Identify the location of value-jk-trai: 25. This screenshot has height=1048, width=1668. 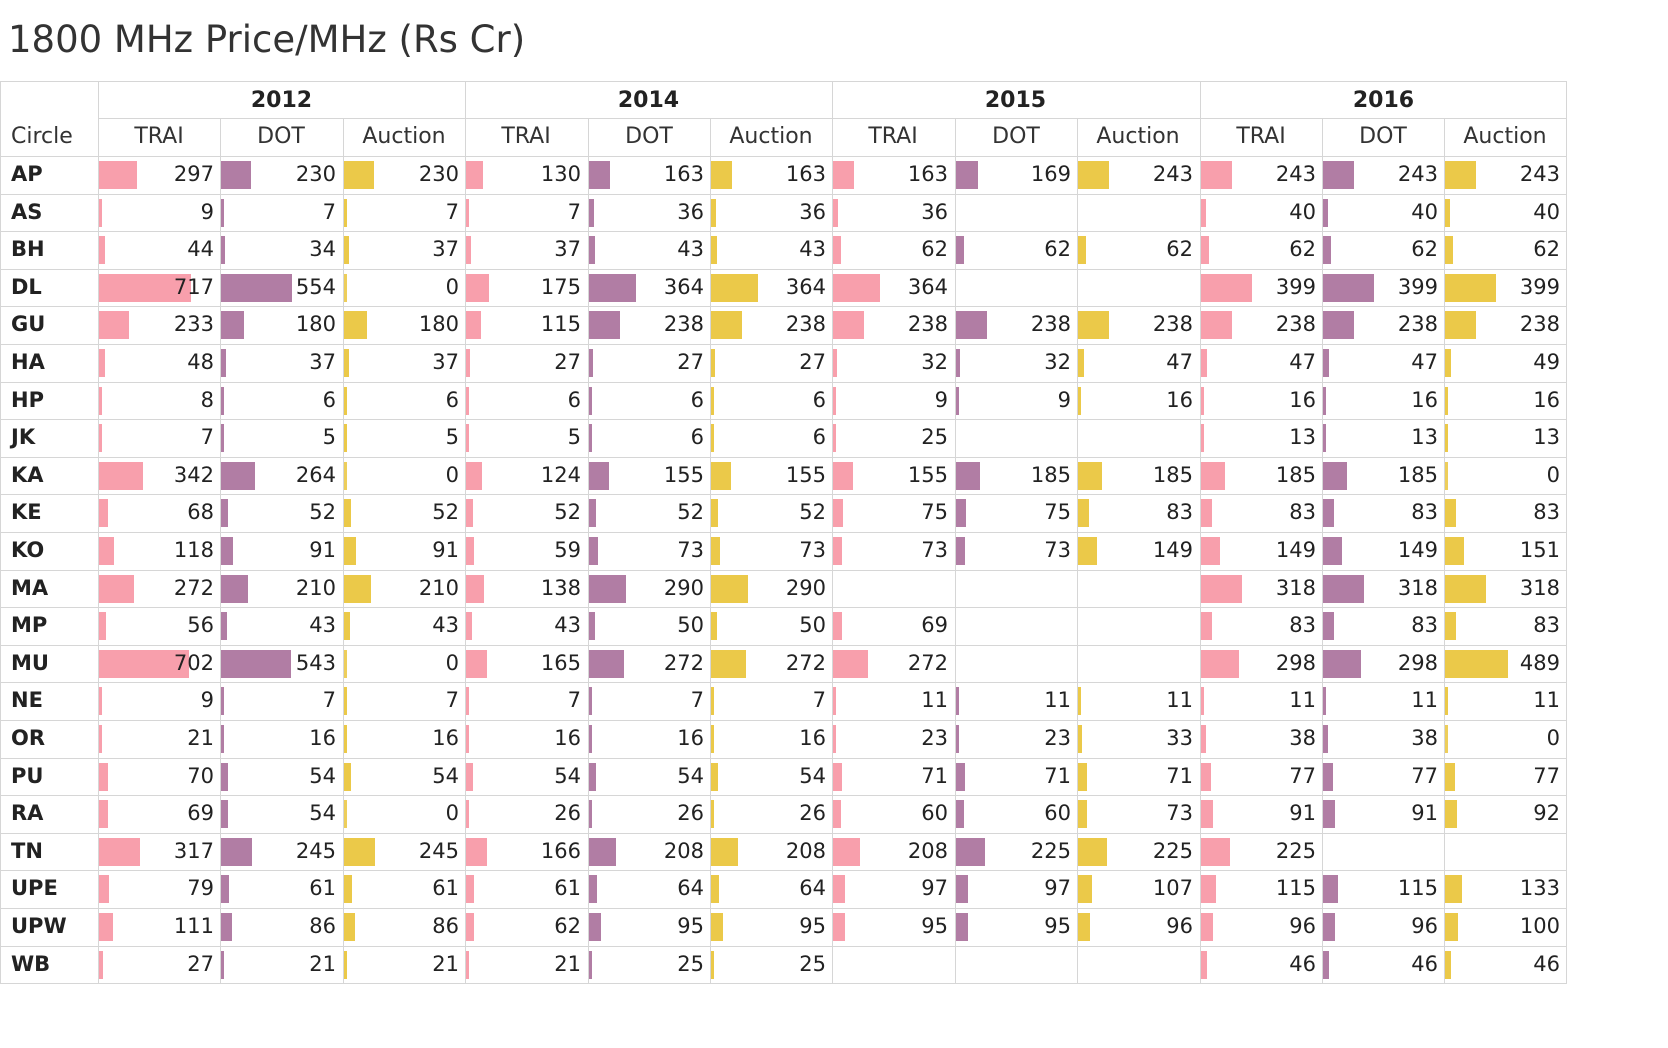
(934, 437).